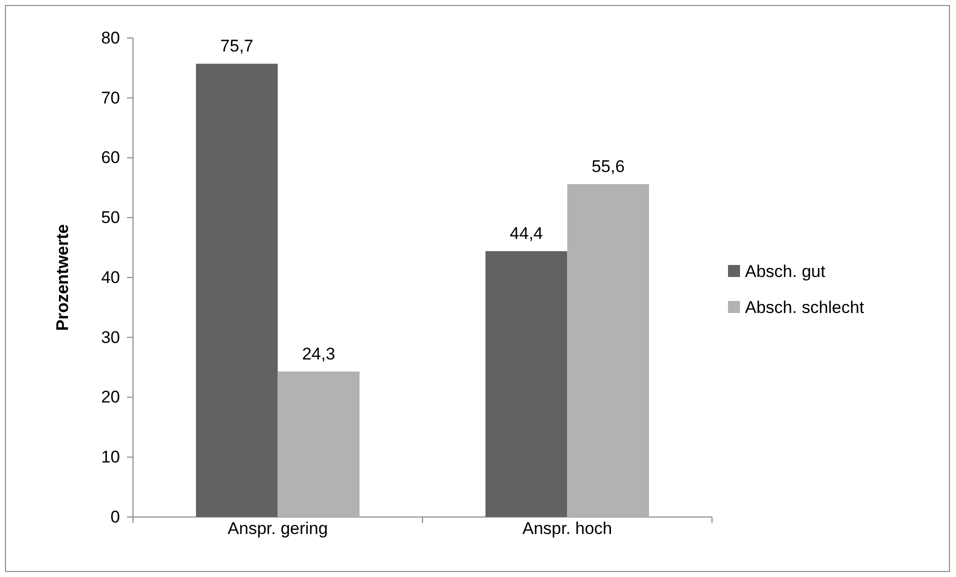  I want to click on y-tick-label: 40, so click(110, 277).